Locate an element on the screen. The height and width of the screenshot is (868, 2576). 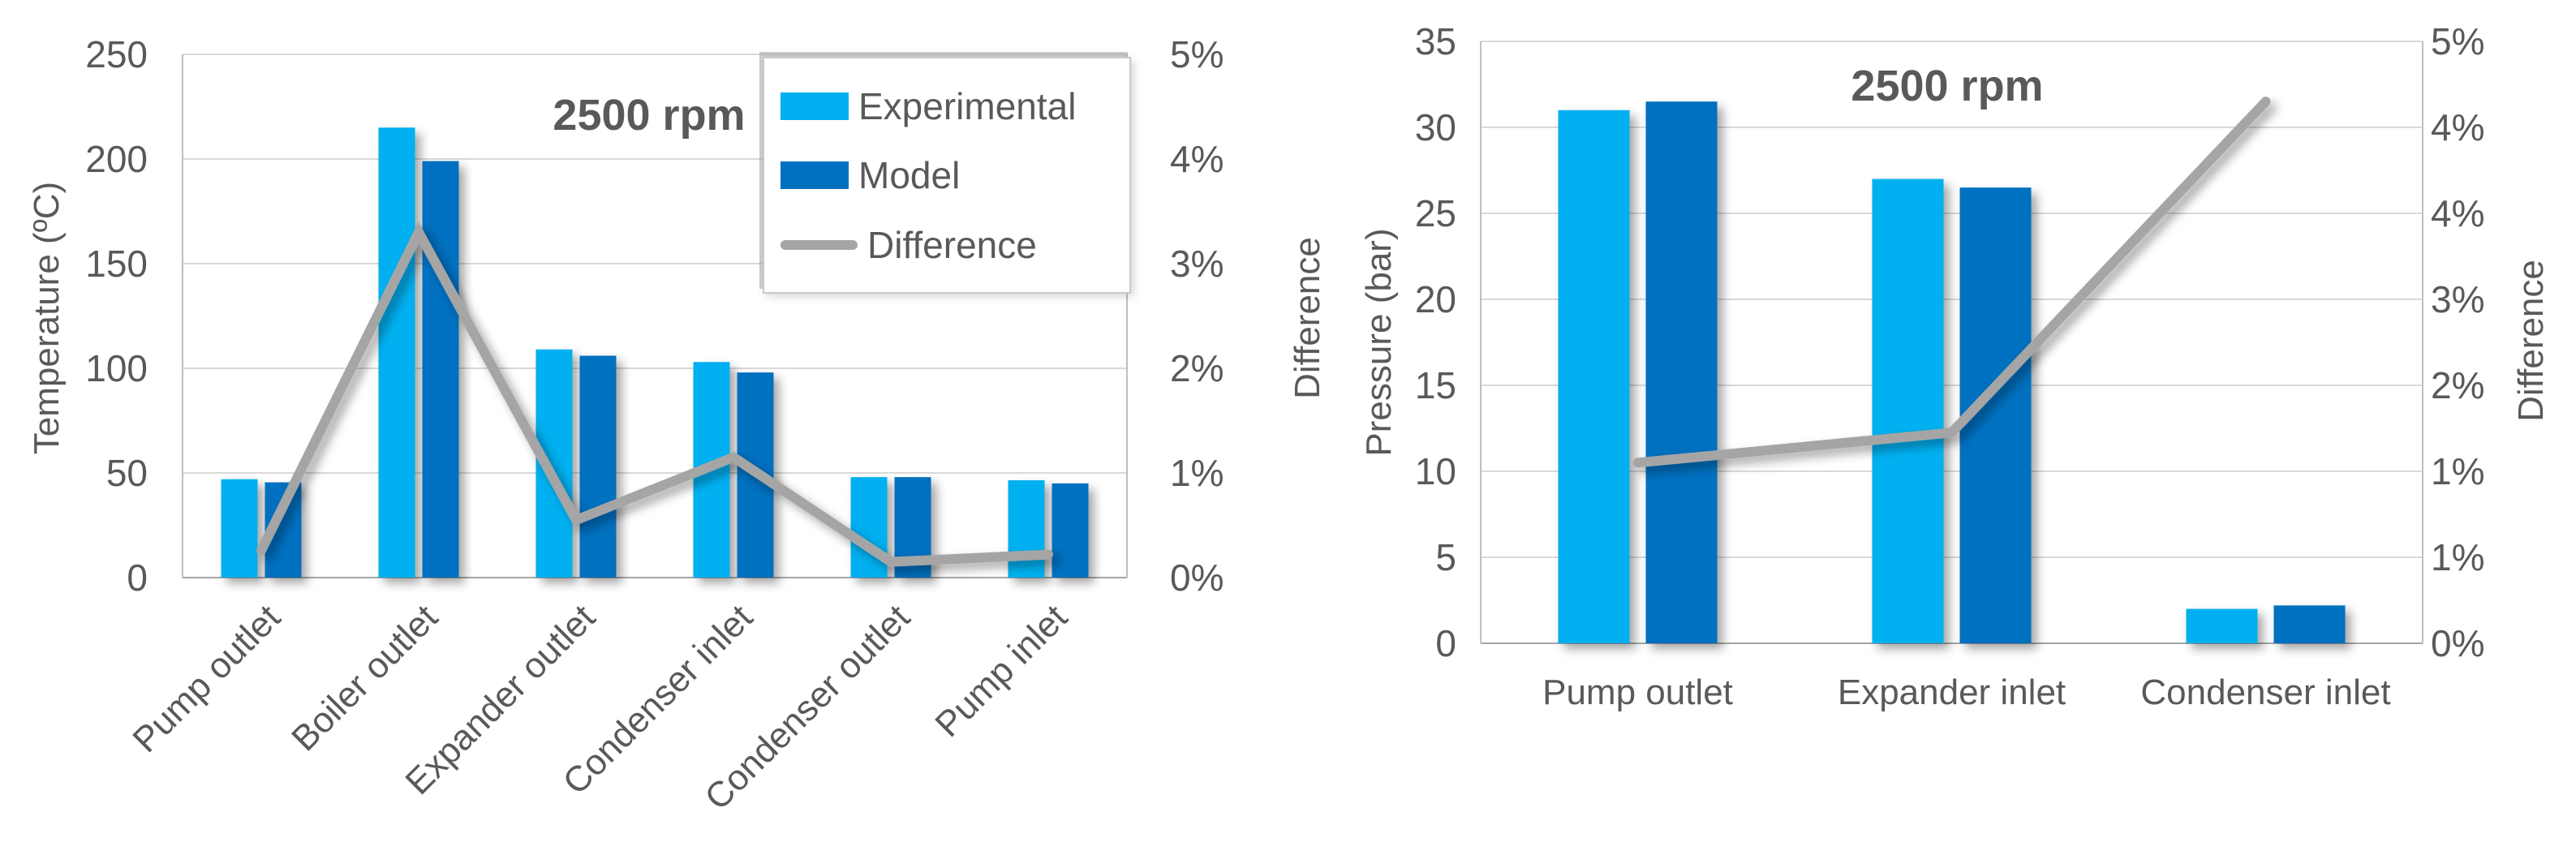
bar-model-condenser-inlet is located at coordinates (2310, 624).